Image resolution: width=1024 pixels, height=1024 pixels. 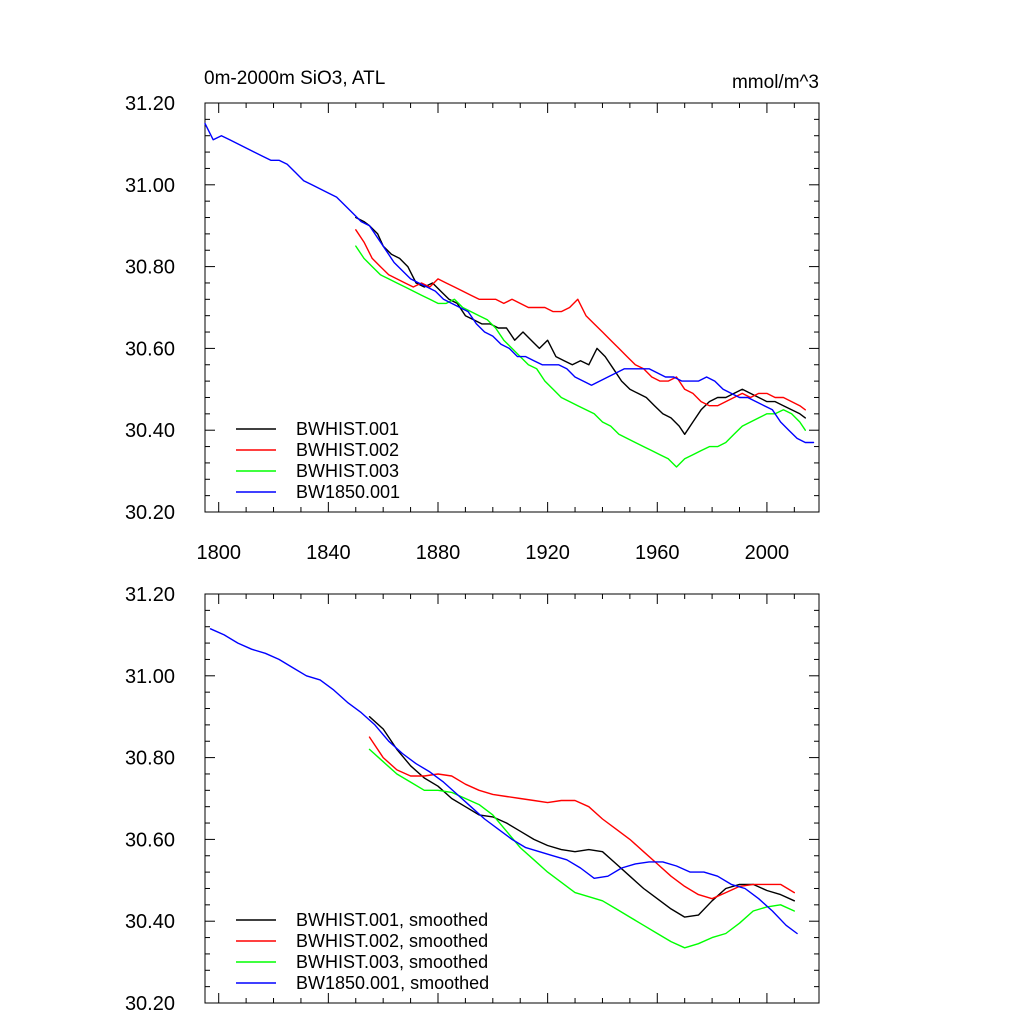 What do you see at coordinates (294, 78) in the screenshot?
I see `top-panel-title: 0m-2000m SiO3, ATL` at bounding box center [294, 78].